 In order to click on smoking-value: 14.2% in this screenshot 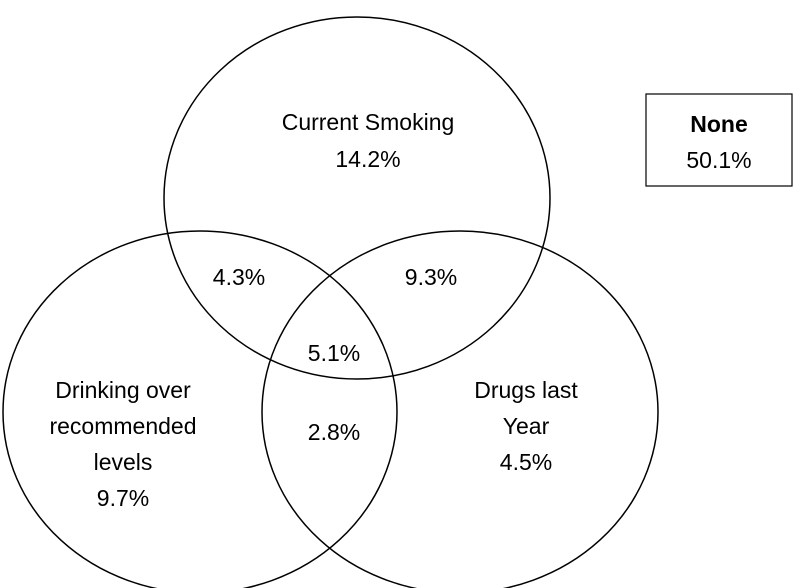, I will do `click(367, 159)`.